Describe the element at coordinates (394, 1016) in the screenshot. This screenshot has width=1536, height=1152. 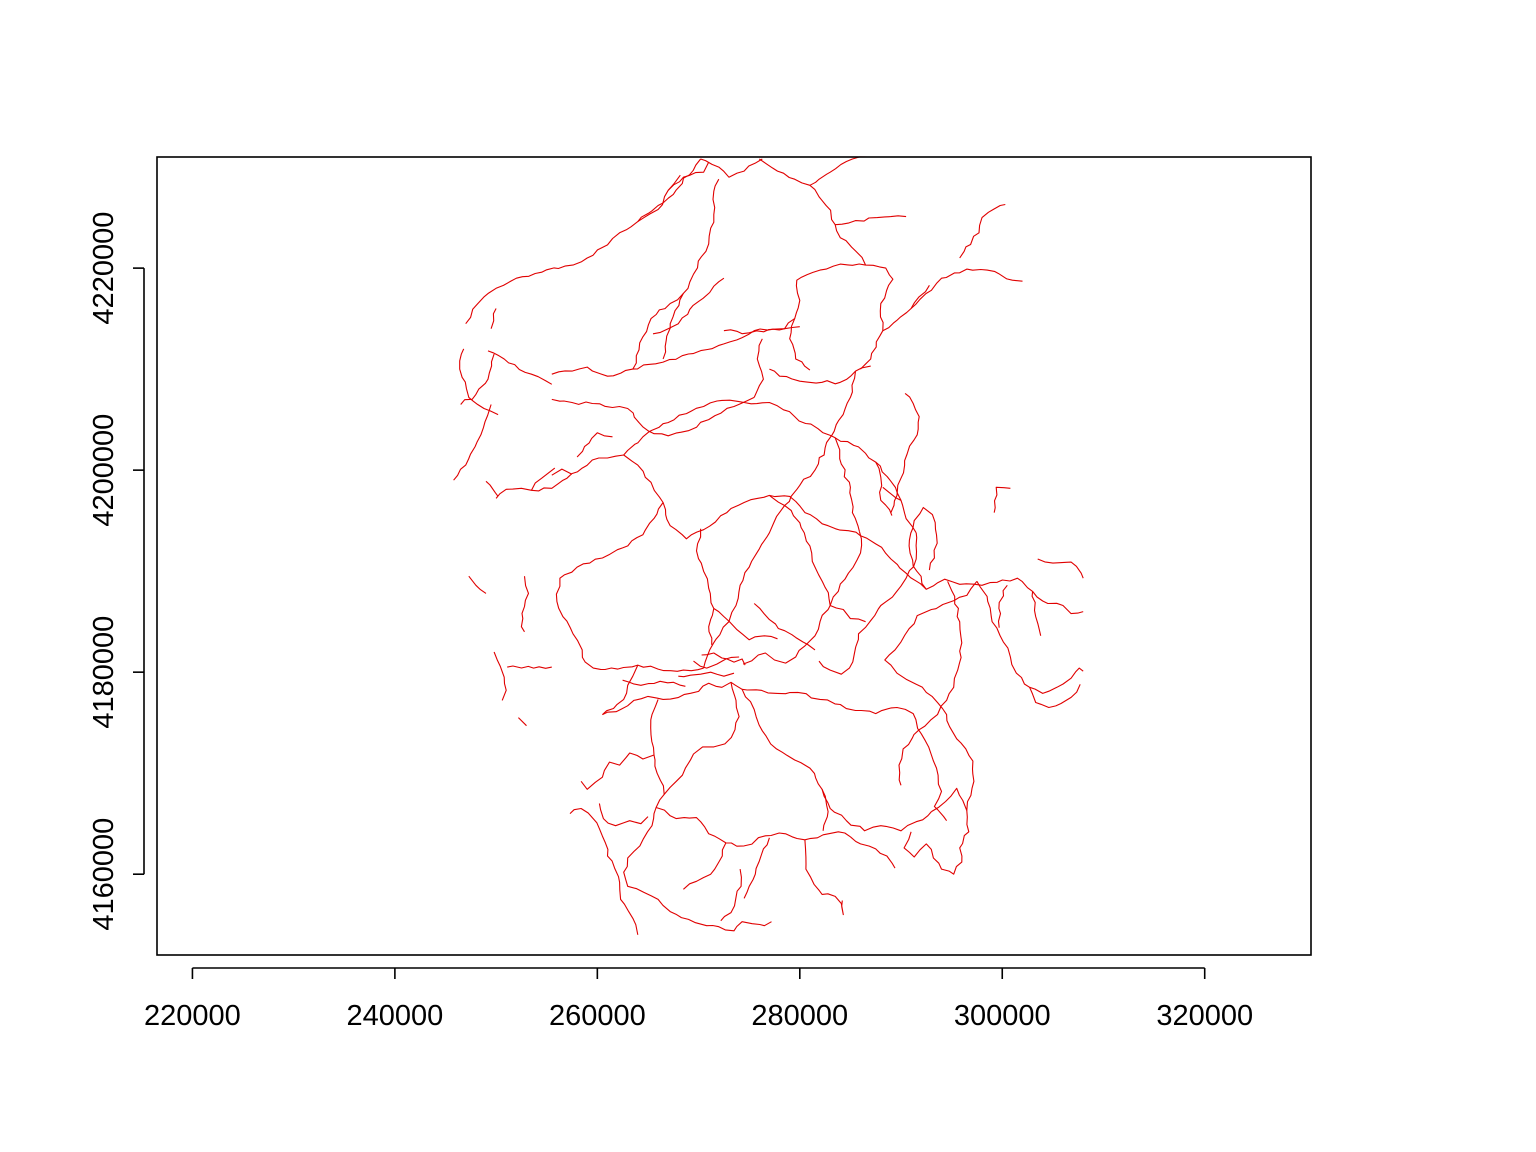
I see `x-tick-label: 240000` at that location.